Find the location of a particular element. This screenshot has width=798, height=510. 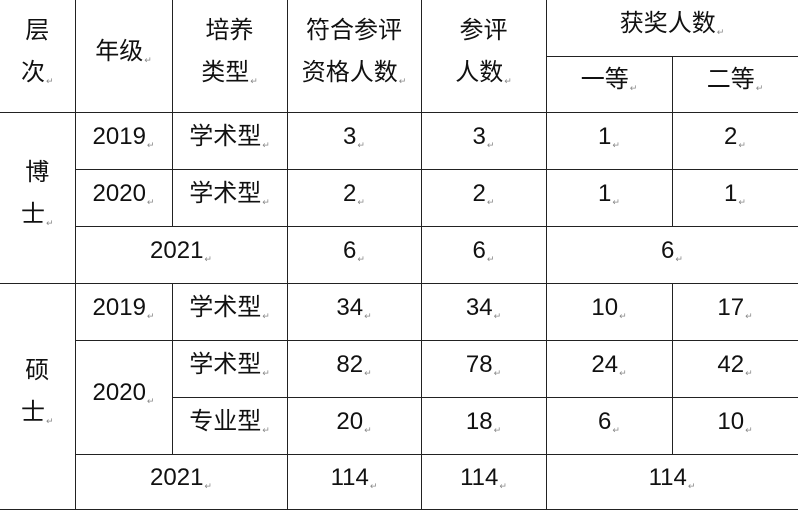

level-phd: 博 士 is located at coordinates (38, 197).